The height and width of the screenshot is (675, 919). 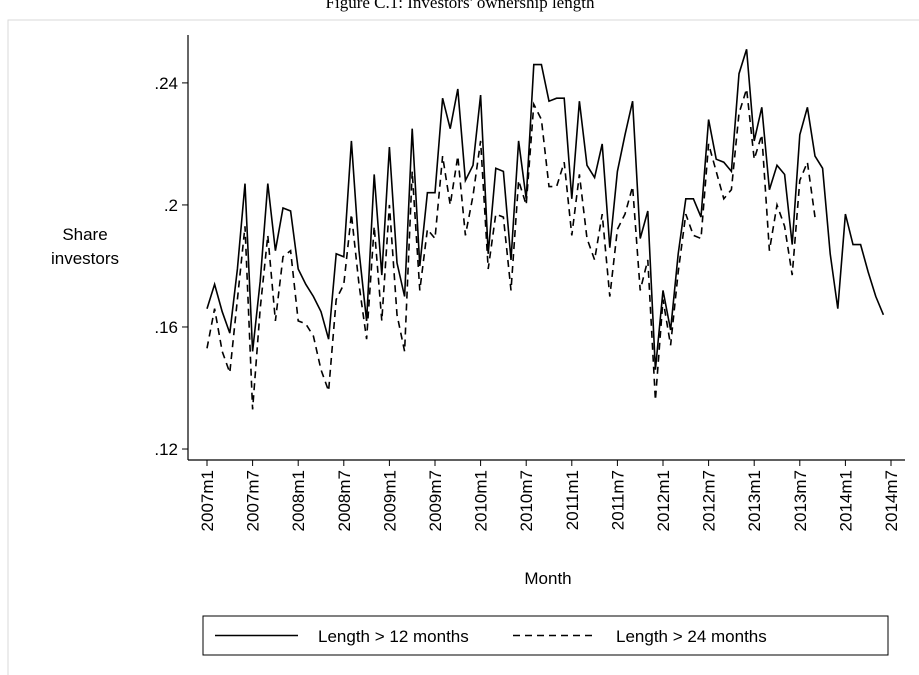 What do you see at coordinates (526, 500) in the screenshot?
I see `x-tick-label: 2010m7` at bounding box center [526, 500].